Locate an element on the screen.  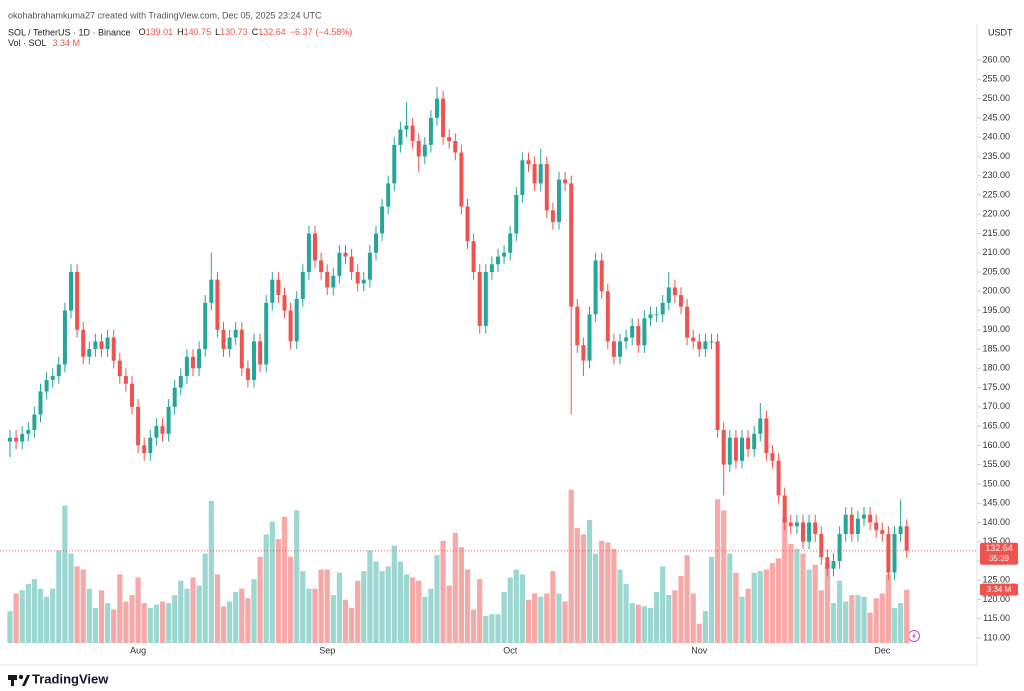
x-tick-label: Aug is located at coordinates (138, 650).